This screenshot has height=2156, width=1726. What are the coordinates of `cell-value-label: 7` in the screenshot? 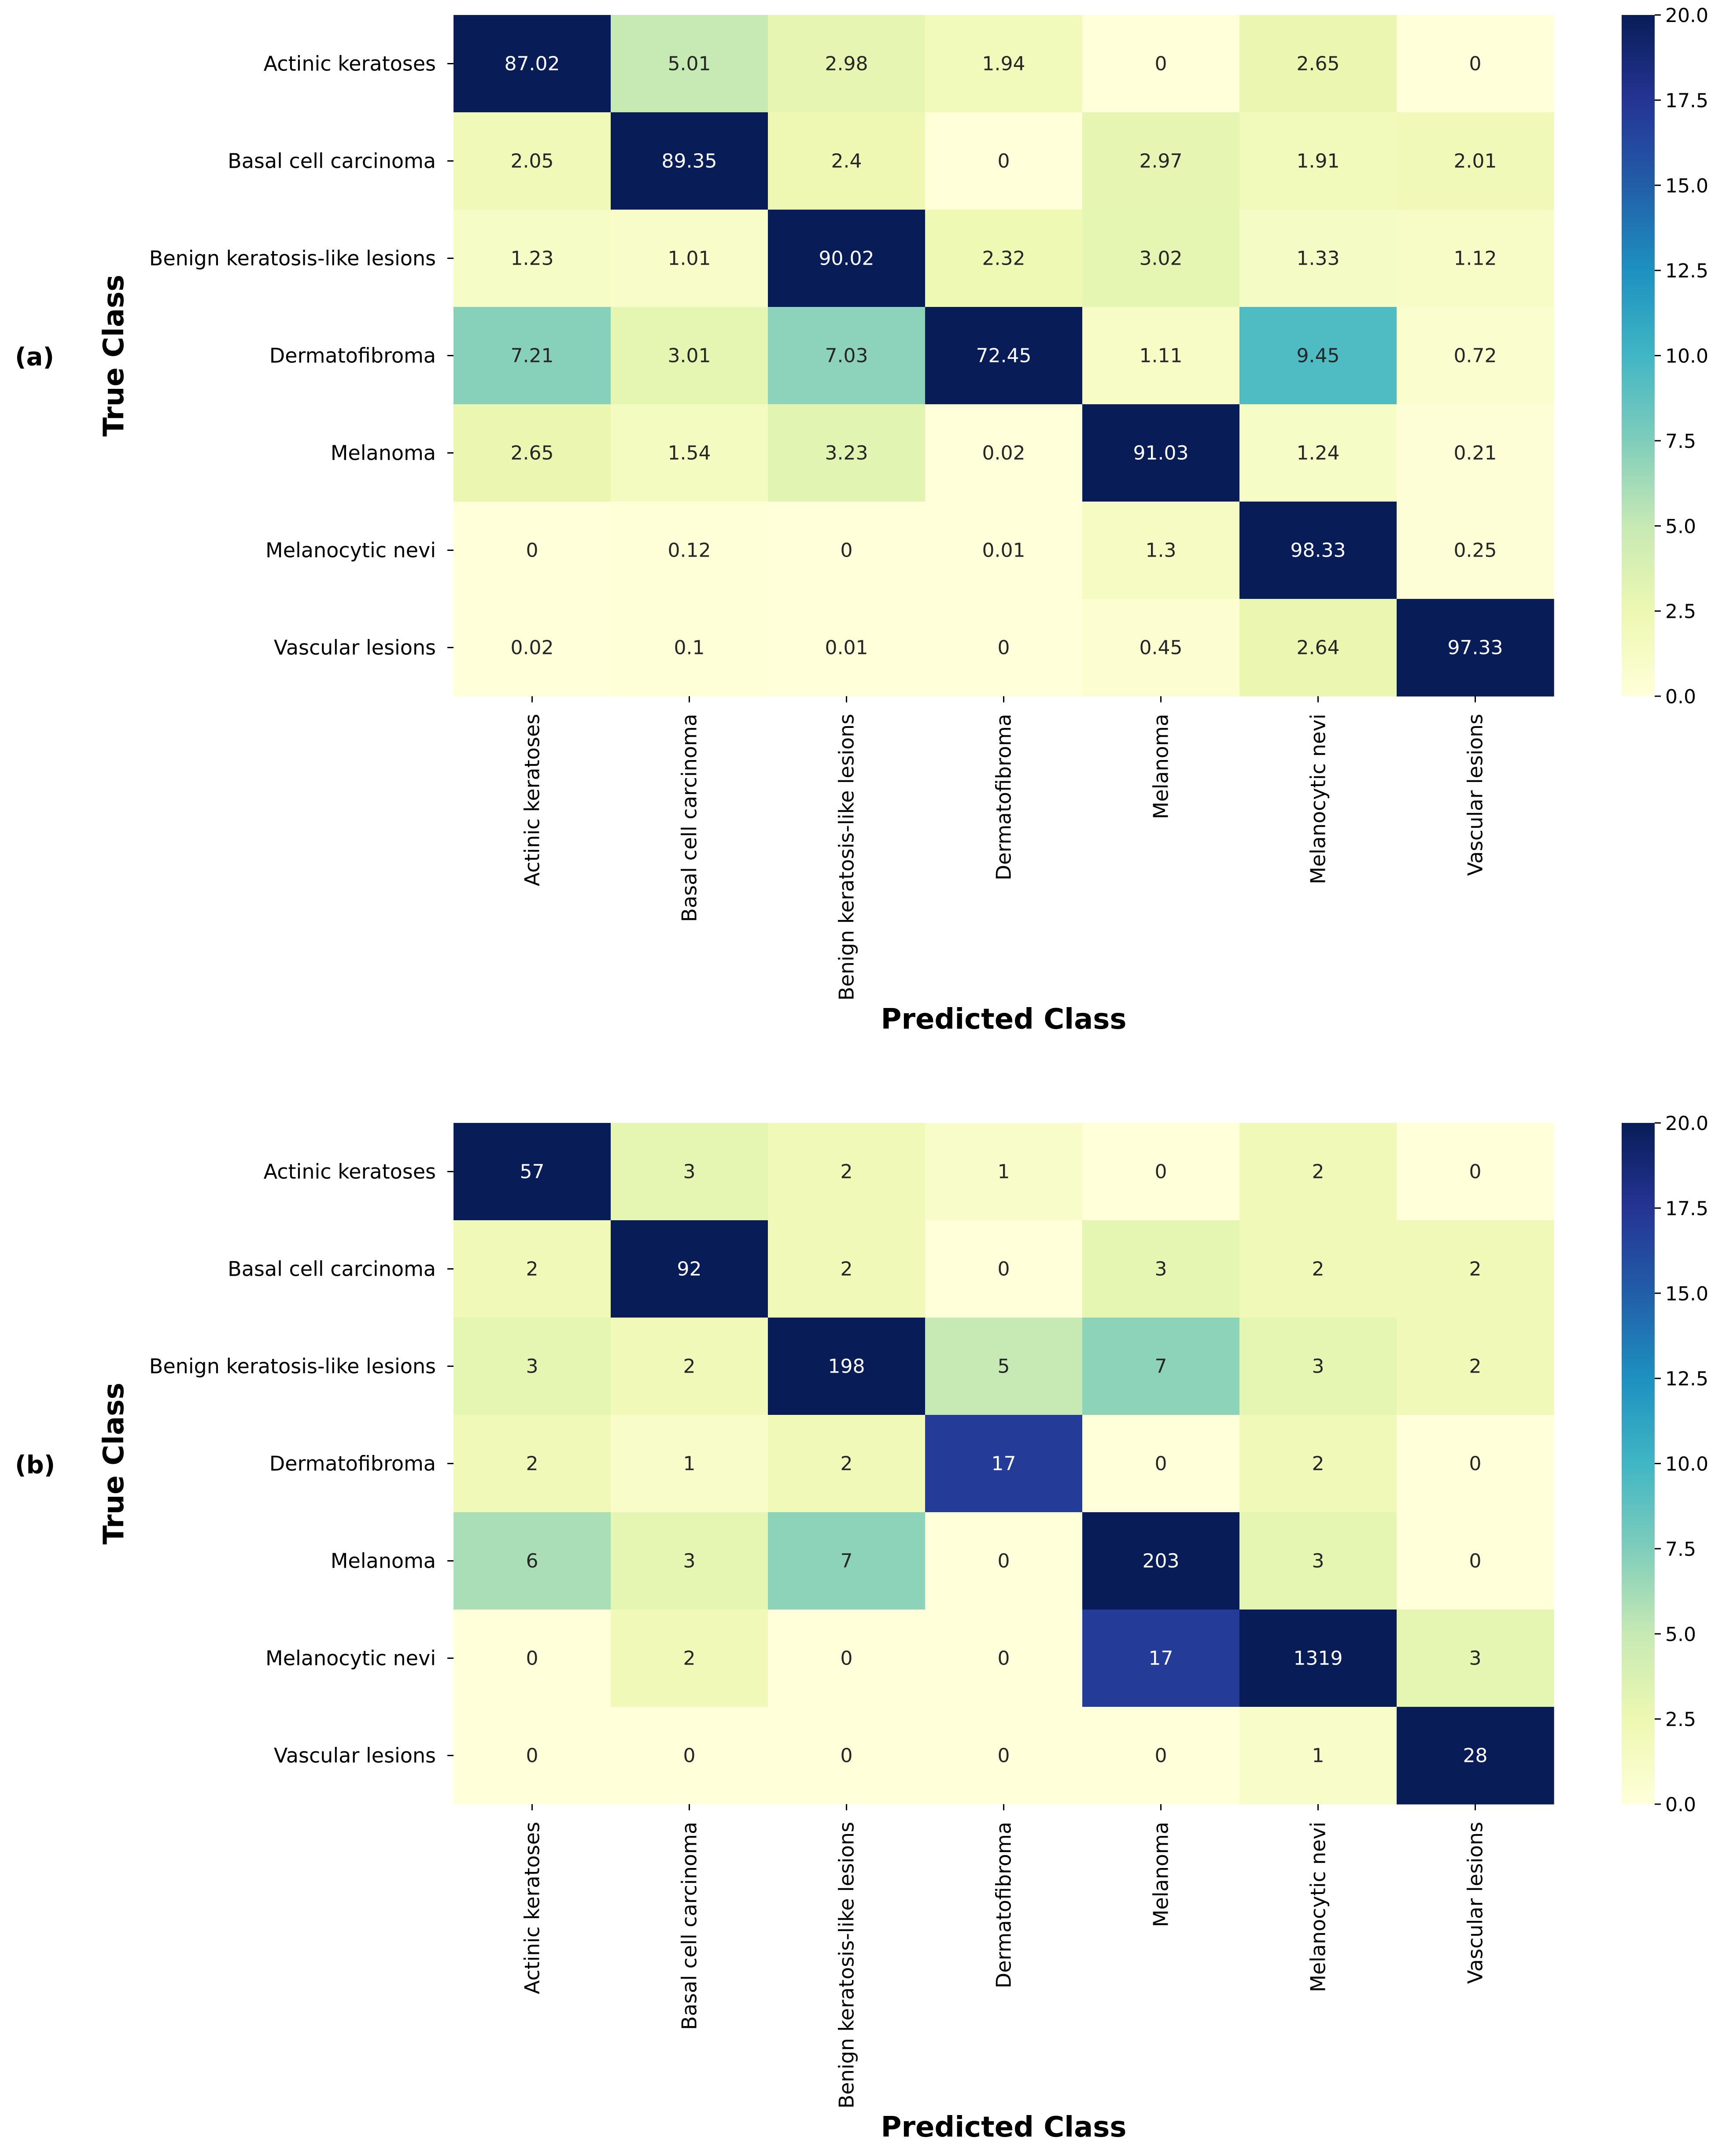 It's located at (847, 1561).